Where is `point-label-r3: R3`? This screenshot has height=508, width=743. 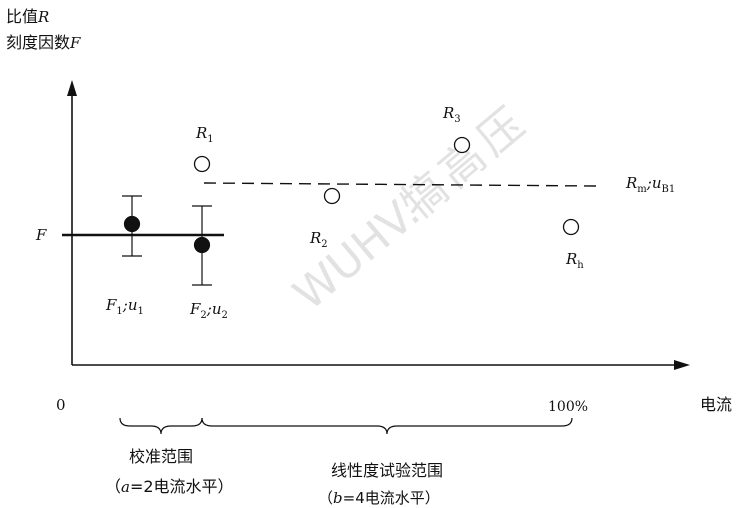 point-label-r3: R3 is located at coordinates (451, 114).